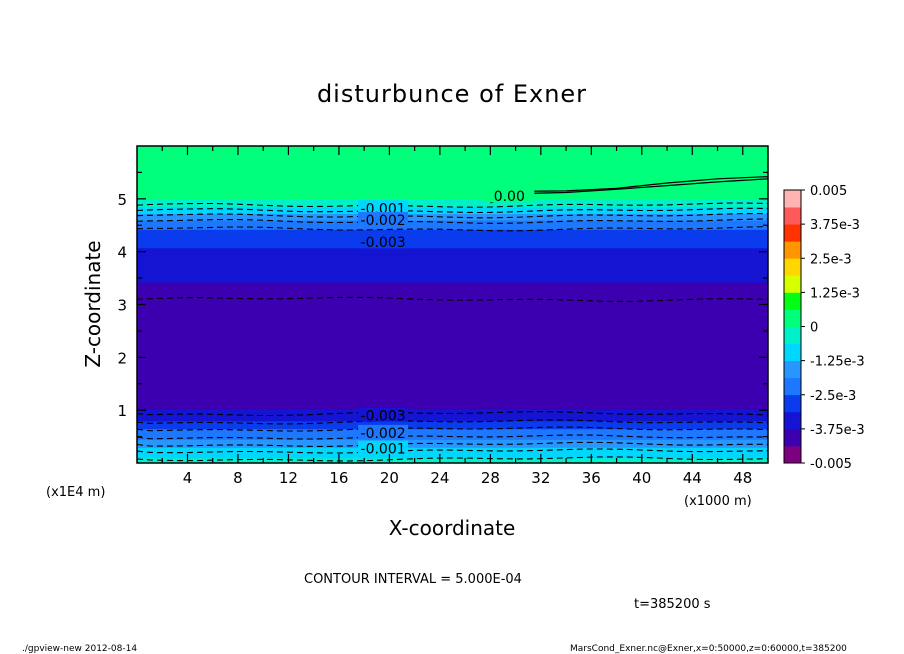  I want to click on footer-left: ./gpview-new 2012-08-14, so click(79, 649).